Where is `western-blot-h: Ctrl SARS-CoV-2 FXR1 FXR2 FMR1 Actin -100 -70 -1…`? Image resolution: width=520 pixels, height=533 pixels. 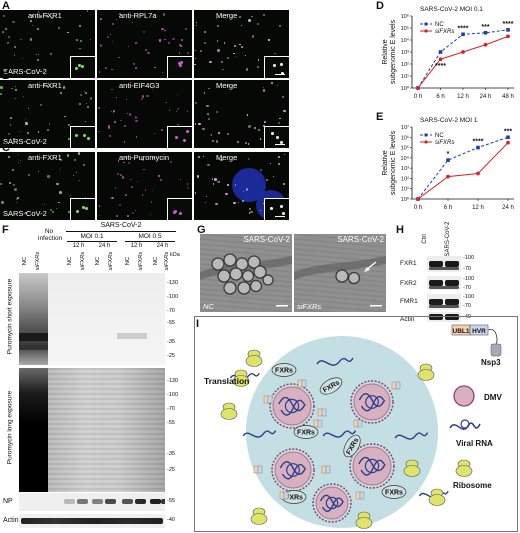 western-blot-h: Ctrl SARS-CoV-2 FXR1 FXR2 FMR1 Actin -100 -70 -1… is located at coordinates (460, 274).